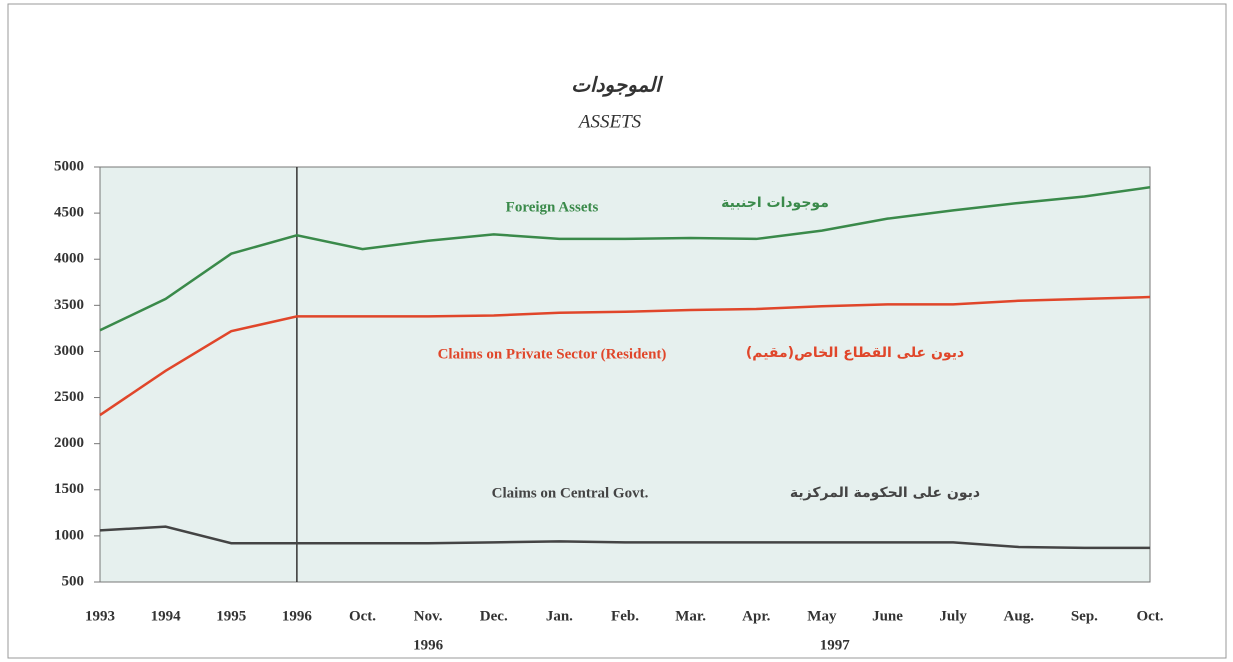 Image resolution: width=1233 pixels, height=662 pixels. I want to click on y-tick-label: 3500, so click(69, 305).